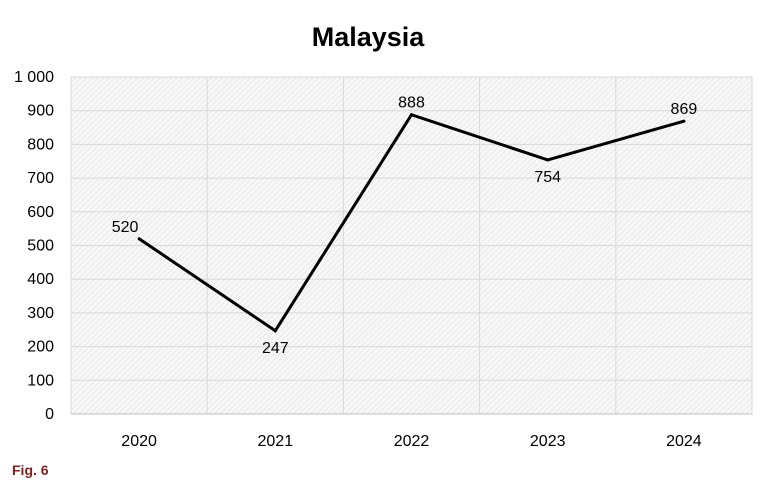 The image size is (773, 492). Describe the element at coordinates (548, 441) in the screenshot. I see `x-tick-label: 2023` at that location.